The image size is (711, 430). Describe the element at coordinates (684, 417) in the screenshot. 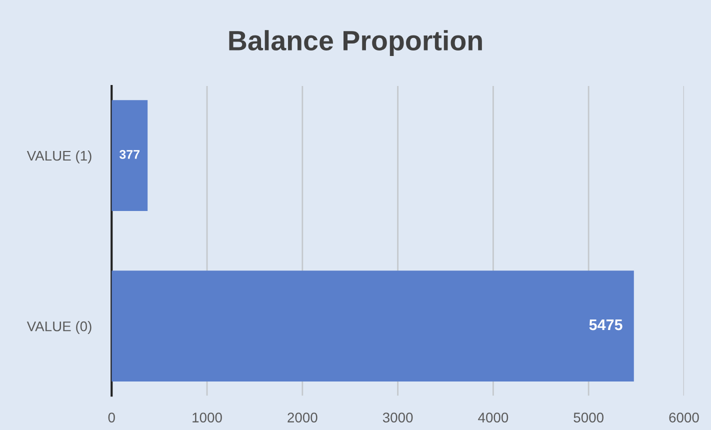

I see `x-tick-label: 6000` at that location.